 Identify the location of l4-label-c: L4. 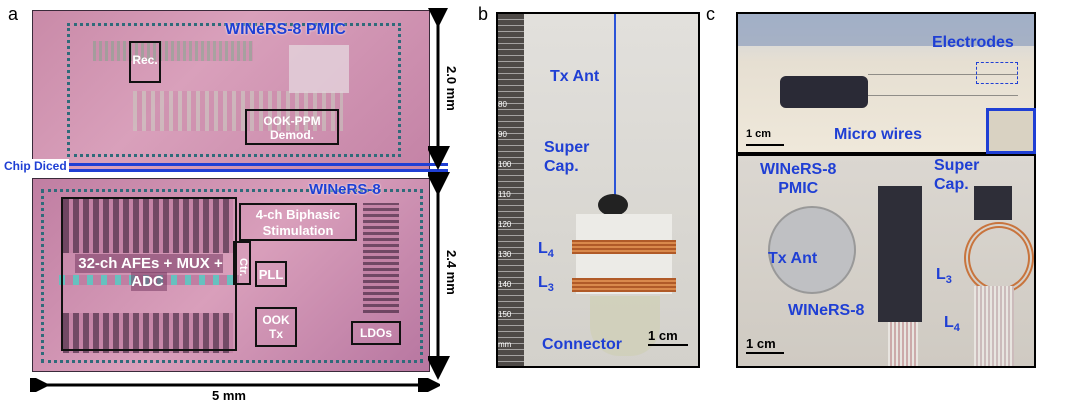
(952, 324).